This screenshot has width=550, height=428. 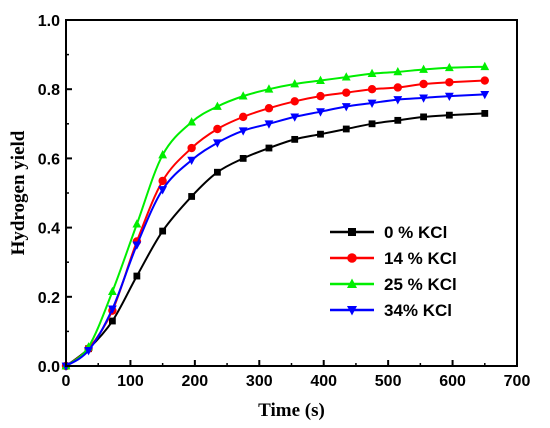 I want to click on legend-item: 25 % KCl, so click(x=393, y=284).